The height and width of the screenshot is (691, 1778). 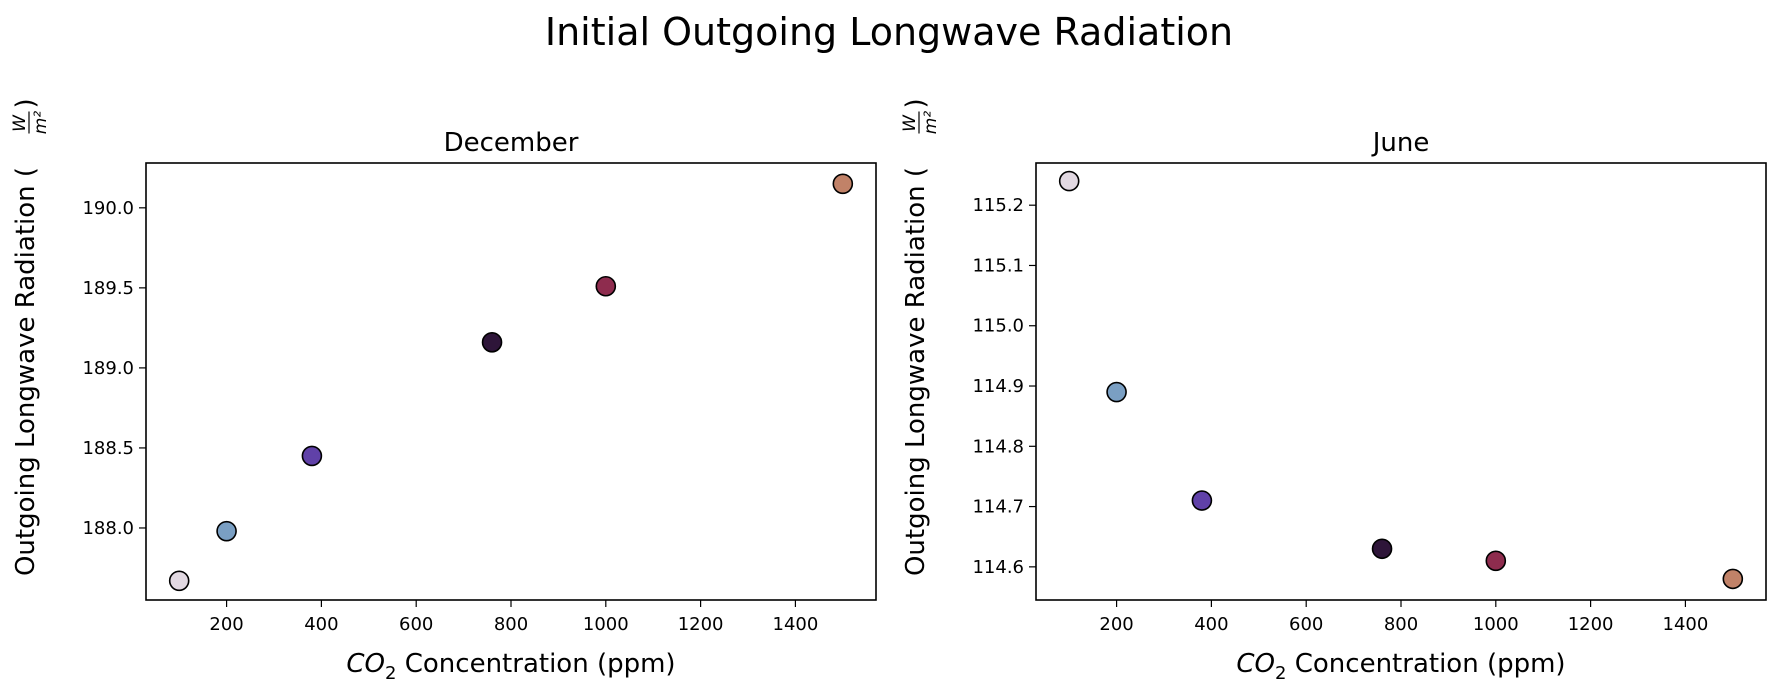 What do you see at coordinates (998, 507) in the screenshot?
I see `y-tick-label: 114.7` at bounding box center [998, 507].